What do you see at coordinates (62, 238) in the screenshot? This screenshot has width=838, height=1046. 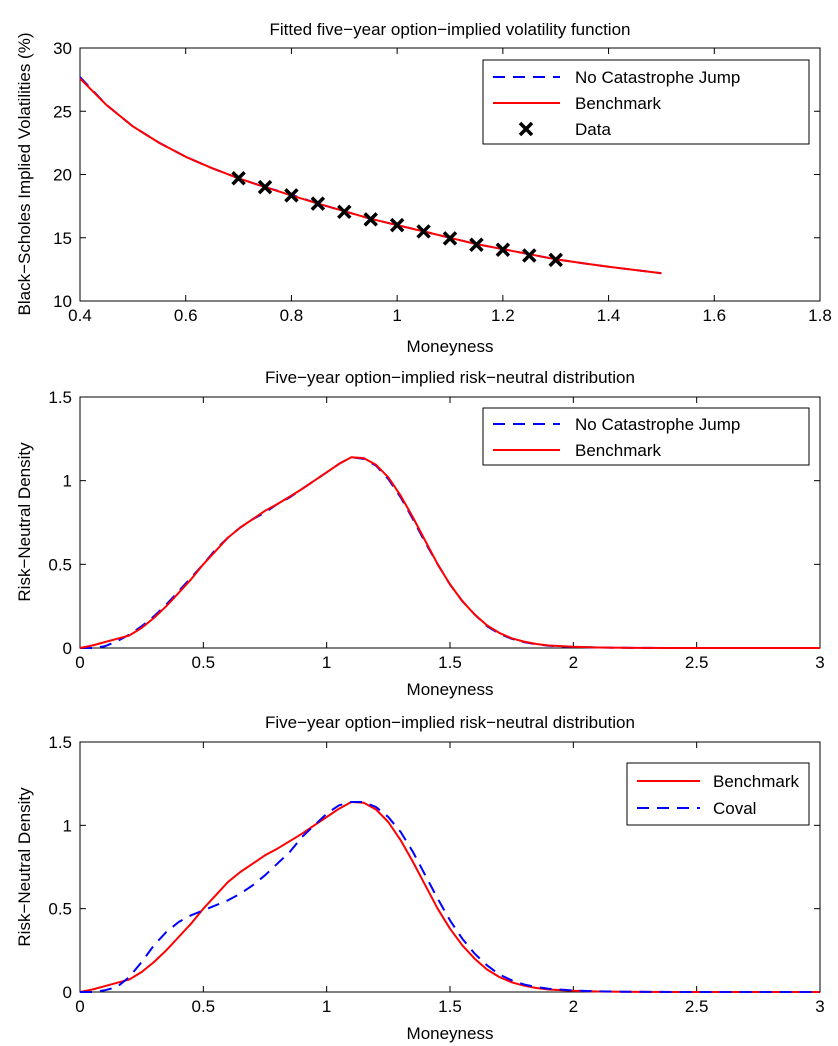 I see `y-tick-label: 15` at bounding box center [62, 238].